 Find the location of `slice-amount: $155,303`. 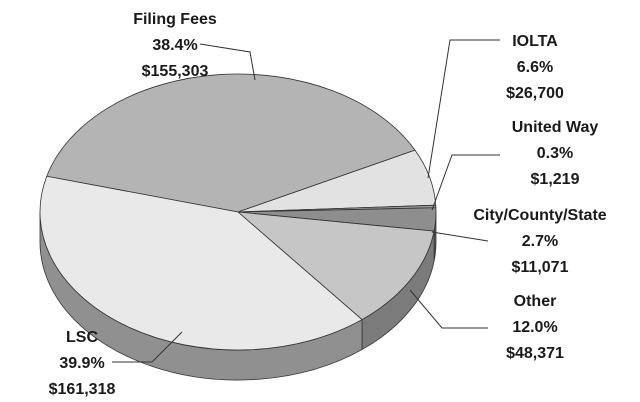

slice-amount: $155,303 is located at coordinates (175, 71).